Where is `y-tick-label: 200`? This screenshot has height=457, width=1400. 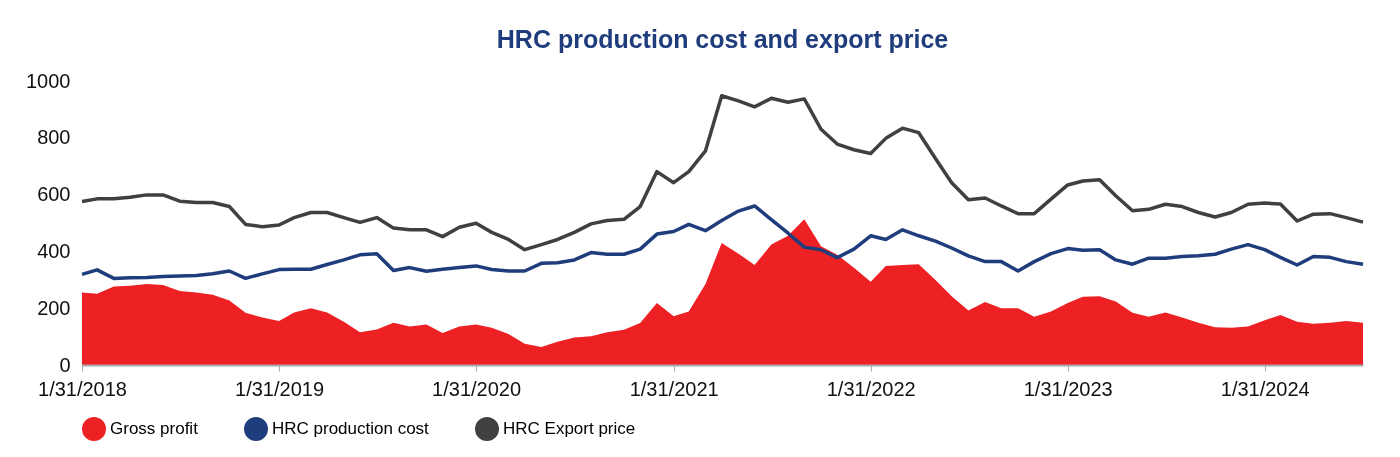
y-tick-label: 200 is located at coordinates (54, 307).